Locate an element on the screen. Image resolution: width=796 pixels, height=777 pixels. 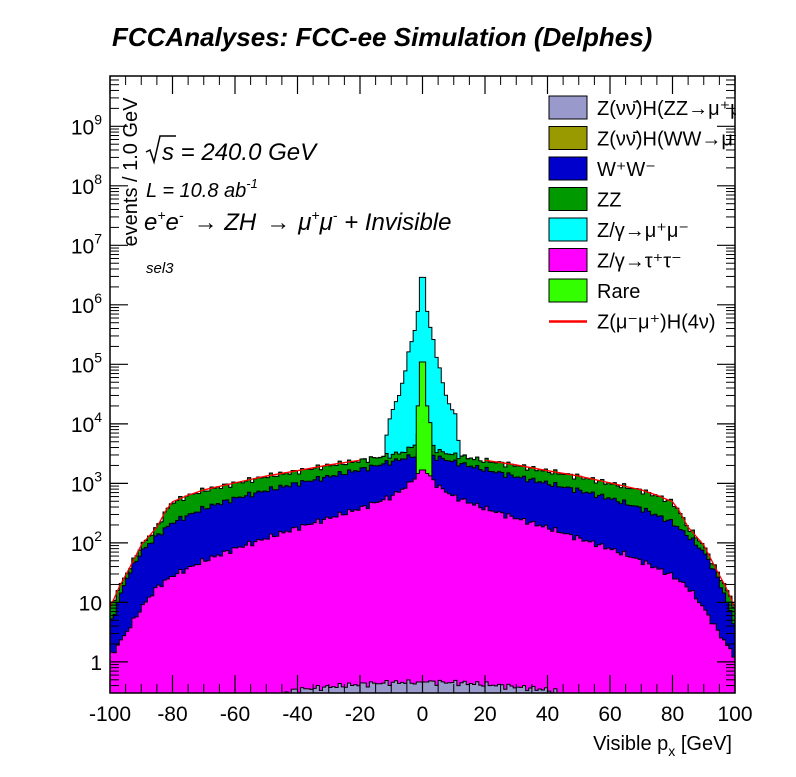
y-tick-label: 10⁹ is located at coordinates (86, 125).